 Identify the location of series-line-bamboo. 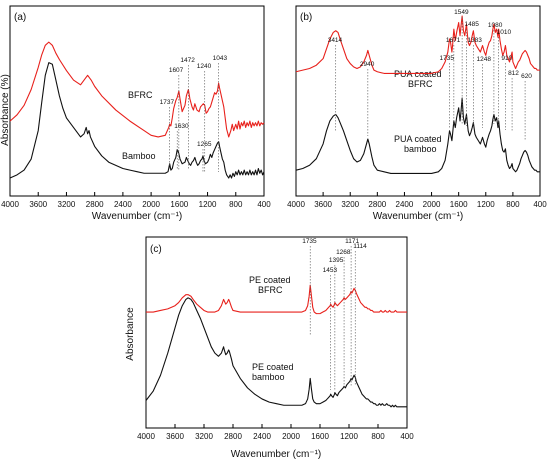
(137, 120).